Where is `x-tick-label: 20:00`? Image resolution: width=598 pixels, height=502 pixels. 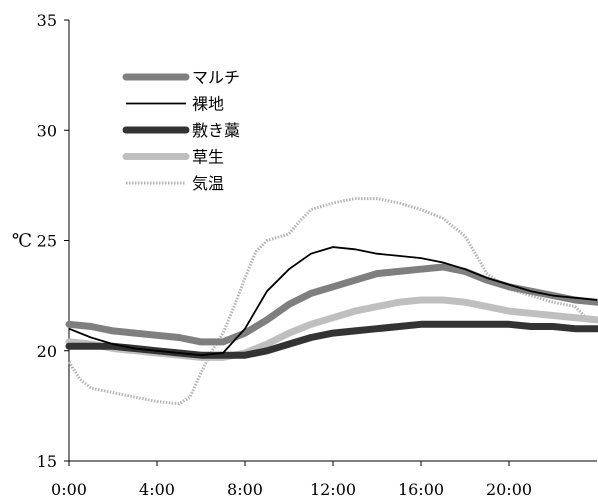 x-tick-label: 20:00 is located at coordinates (509, 489).